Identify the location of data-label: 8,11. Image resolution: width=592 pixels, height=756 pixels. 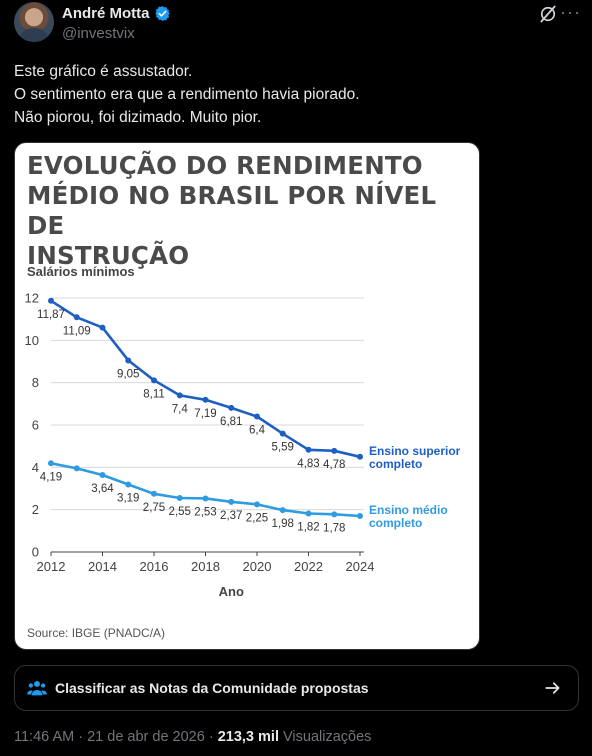
(154, 394).